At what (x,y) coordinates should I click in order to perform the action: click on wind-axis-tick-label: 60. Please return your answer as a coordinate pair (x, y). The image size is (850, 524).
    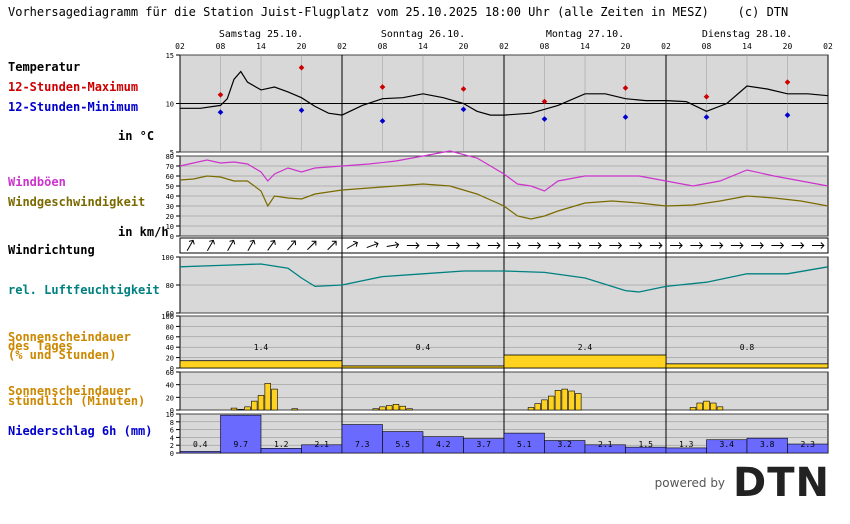
    Looking at the image, I should click on (170, 177).